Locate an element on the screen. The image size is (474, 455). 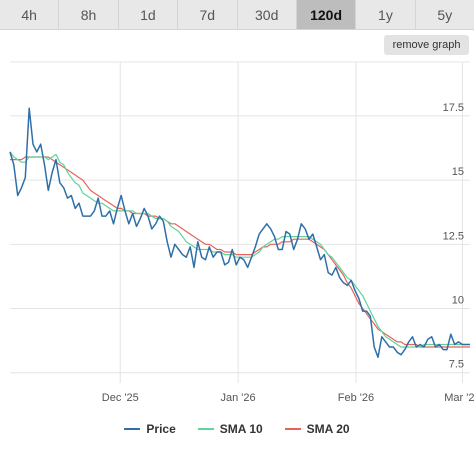
legend-item-sma-10: SMA 10 is located at coordinates (230, 429).